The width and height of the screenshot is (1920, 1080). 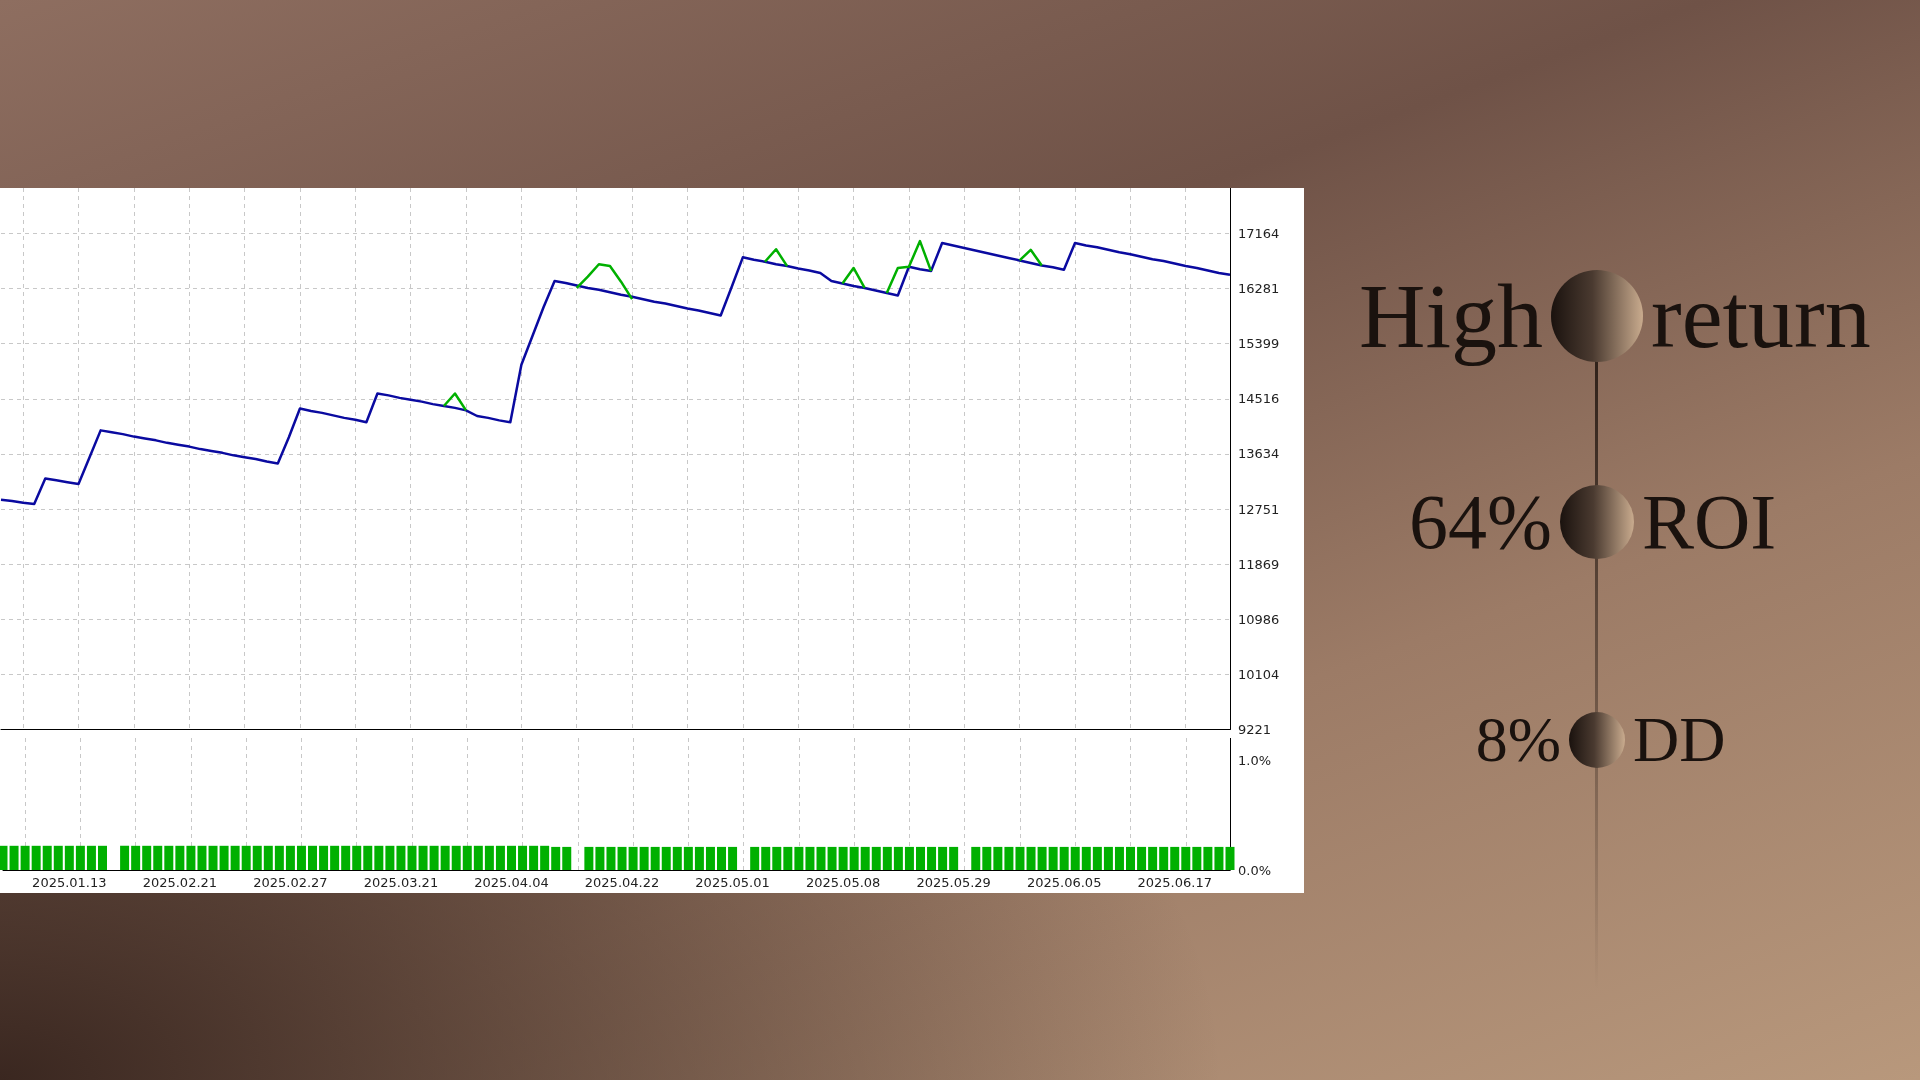 What do you see at coordinates (1174, 882) in the screenshot?
I see `x-tick-label: 2025.06.17` at bounding box center [1174, 882].